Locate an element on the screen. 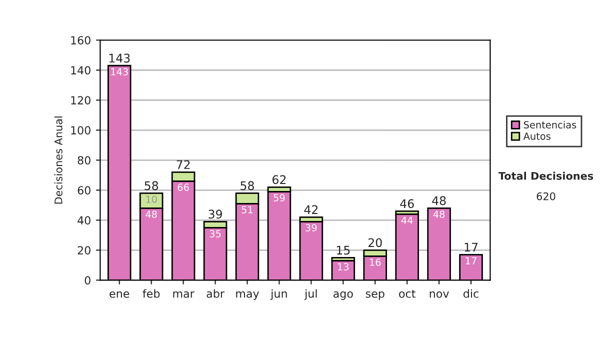 The width and height of the screenshot is (600, 340). y-tick-label: 80 is located at coordinates (84, 160).